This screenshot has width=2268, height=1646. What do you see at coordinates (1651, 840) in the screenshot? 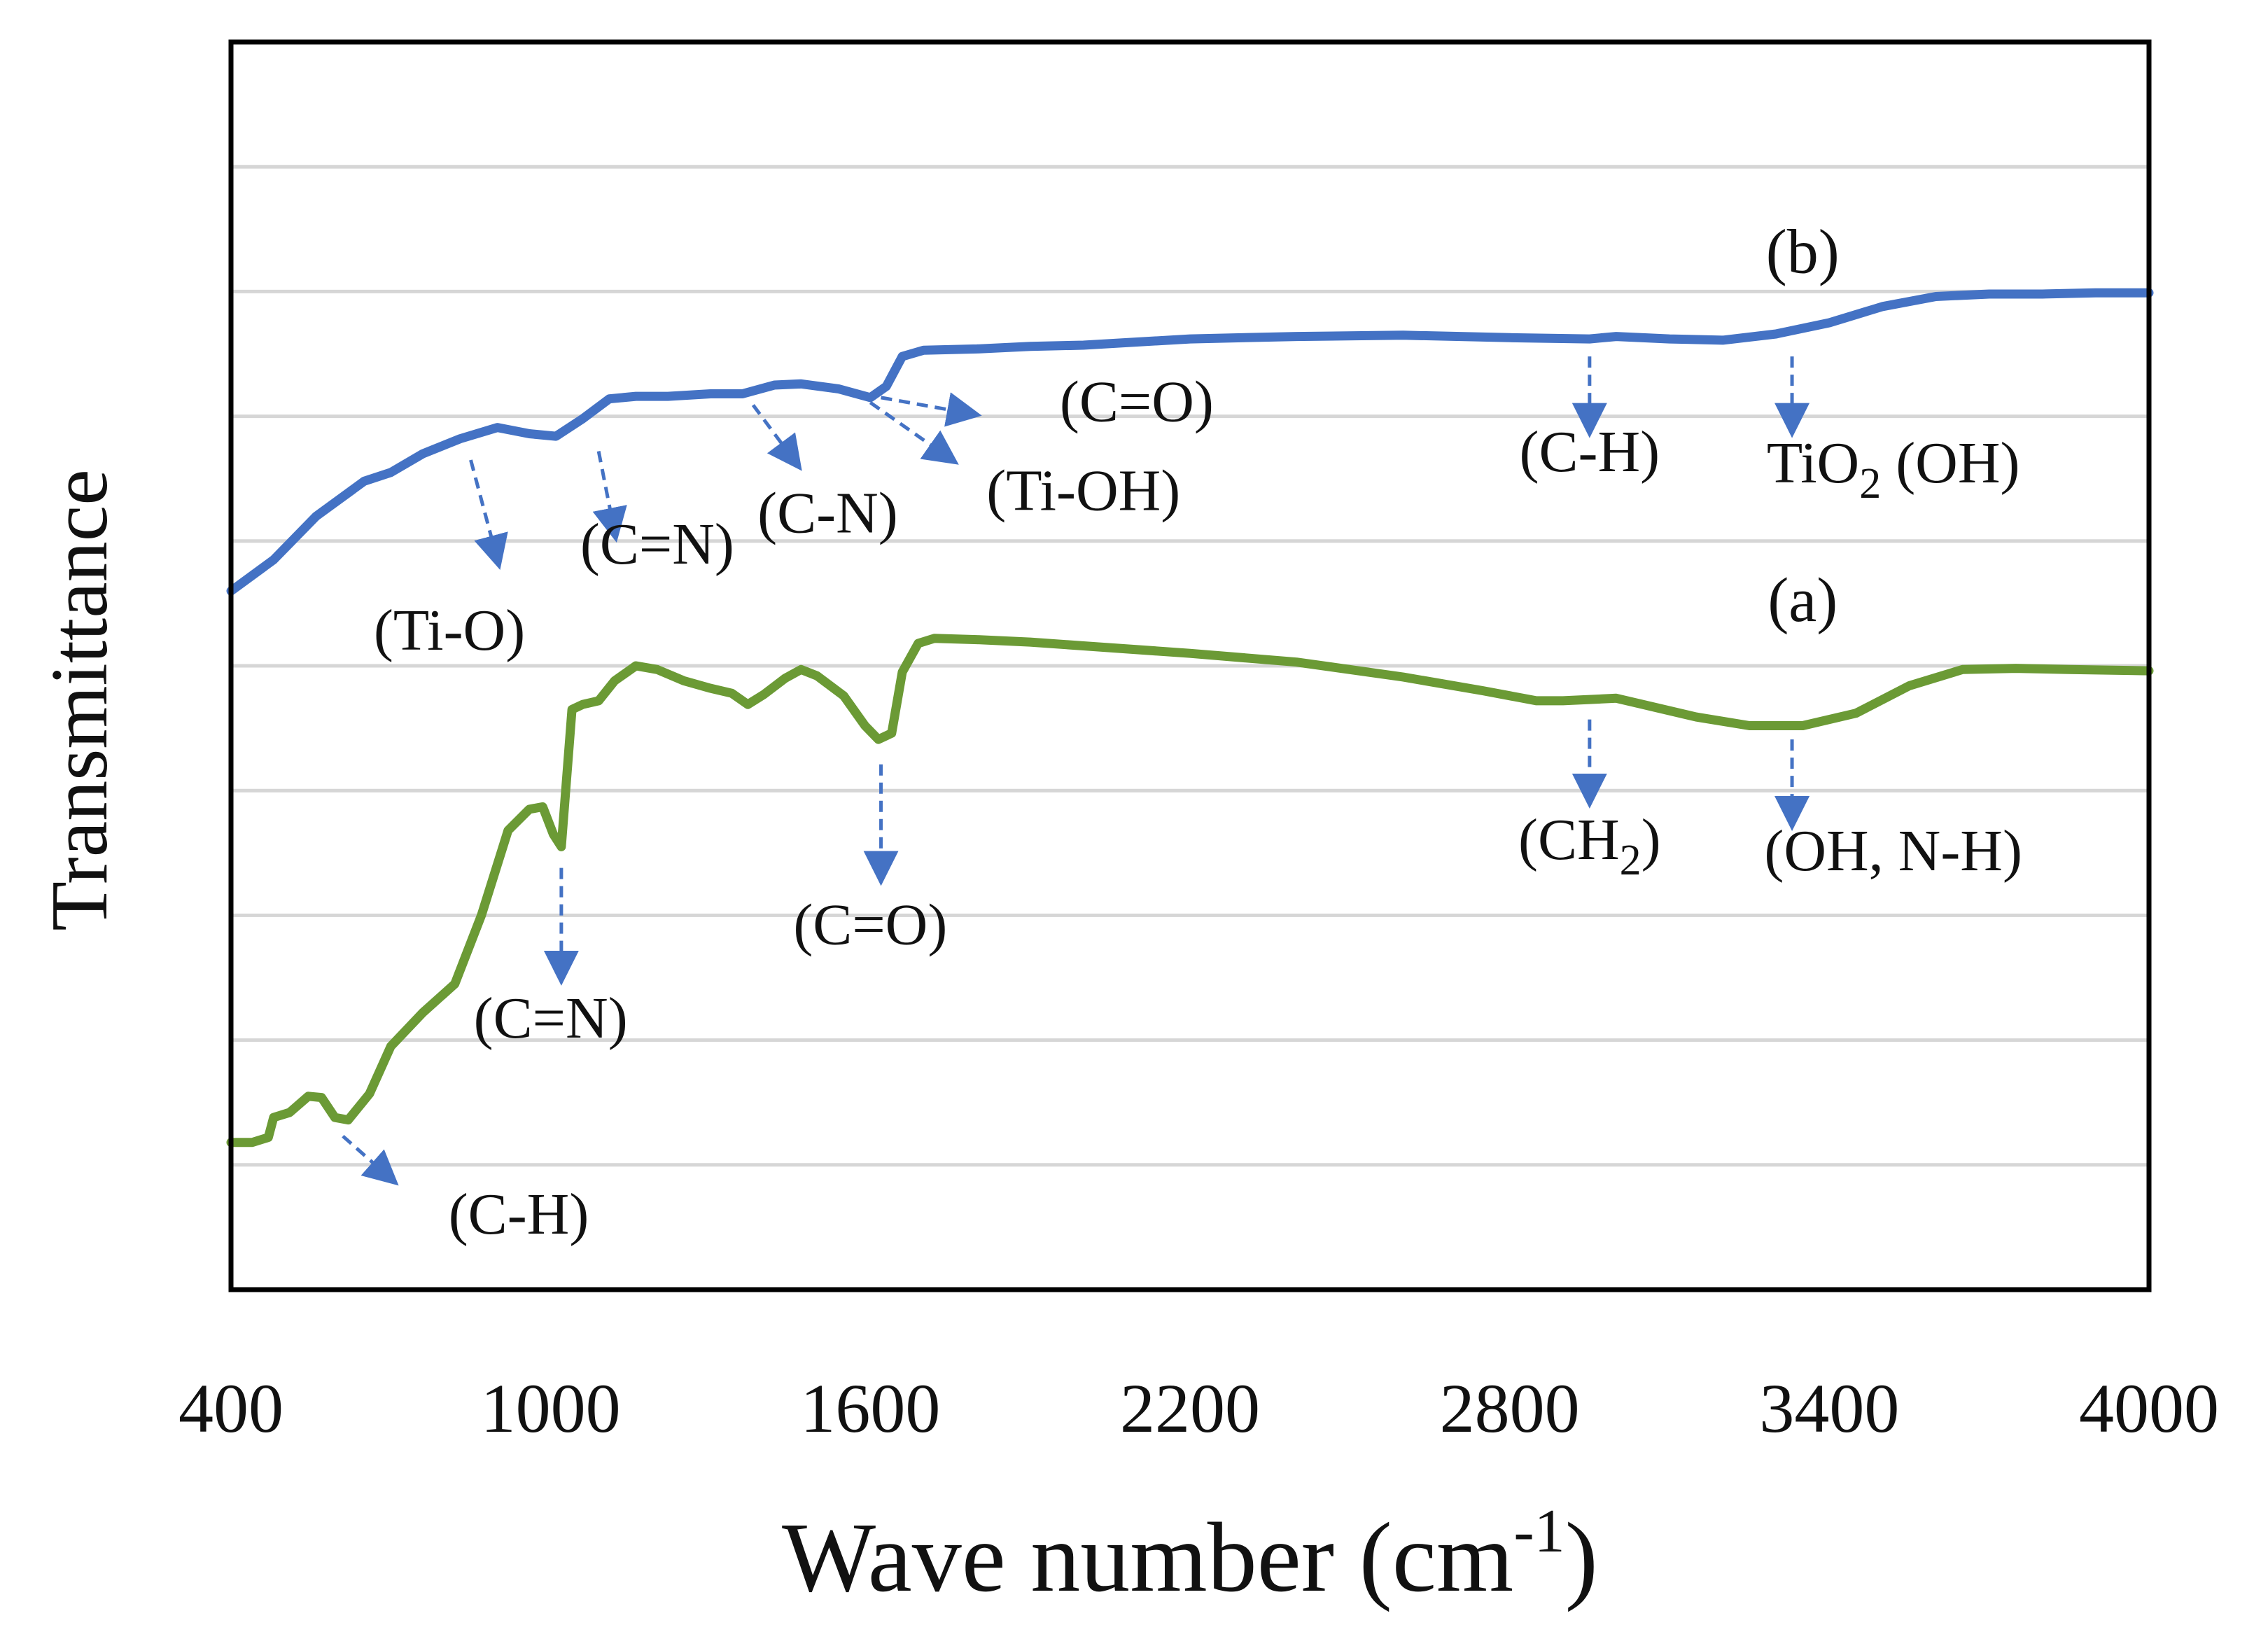
I see `annotation-text-tail: )` at bounding box center [1651, 840].